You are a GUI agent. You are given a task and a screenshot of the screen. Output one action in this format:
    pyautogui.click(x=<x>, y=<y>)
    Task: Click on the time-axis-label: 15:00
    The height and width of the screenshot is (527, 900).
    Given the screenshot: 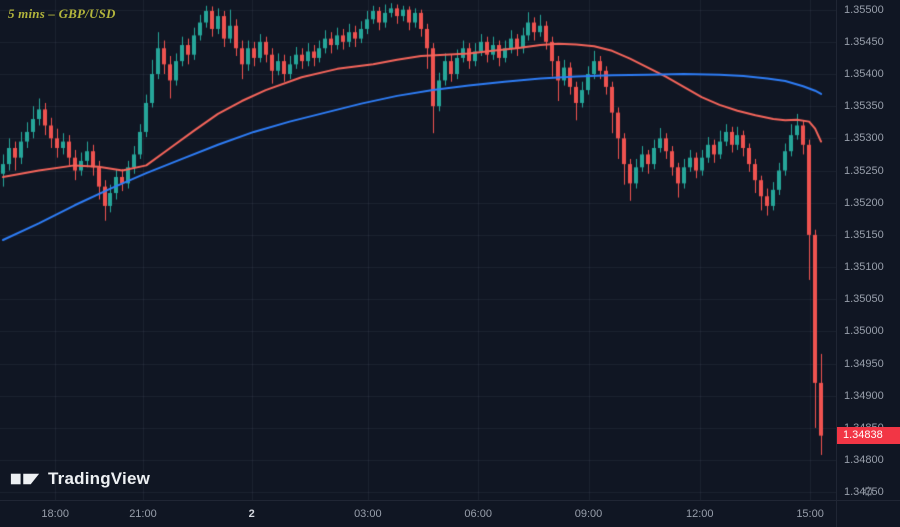 What is the action you would take?
    pyautogui.click(x=810, y=514)
    